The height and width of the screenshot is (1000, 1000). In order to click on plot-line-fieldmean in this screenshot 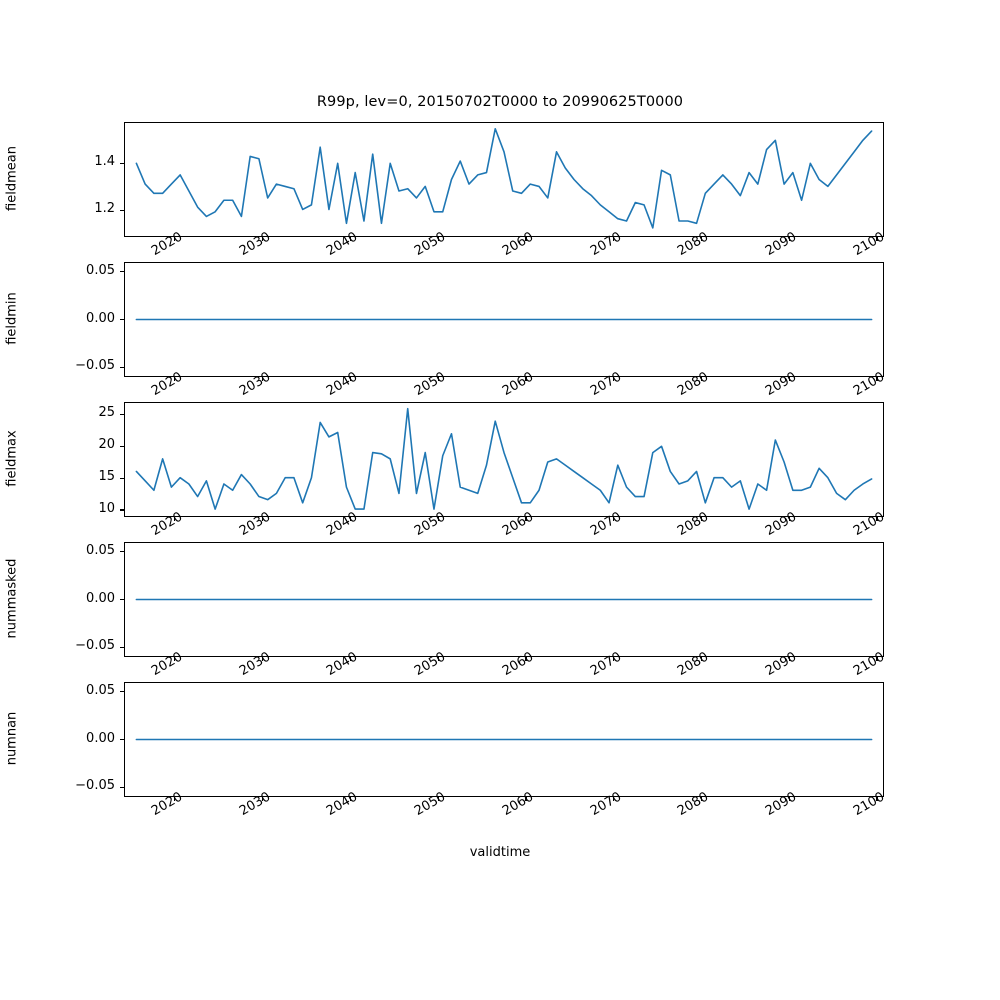, I will do `click(504, 179)`.